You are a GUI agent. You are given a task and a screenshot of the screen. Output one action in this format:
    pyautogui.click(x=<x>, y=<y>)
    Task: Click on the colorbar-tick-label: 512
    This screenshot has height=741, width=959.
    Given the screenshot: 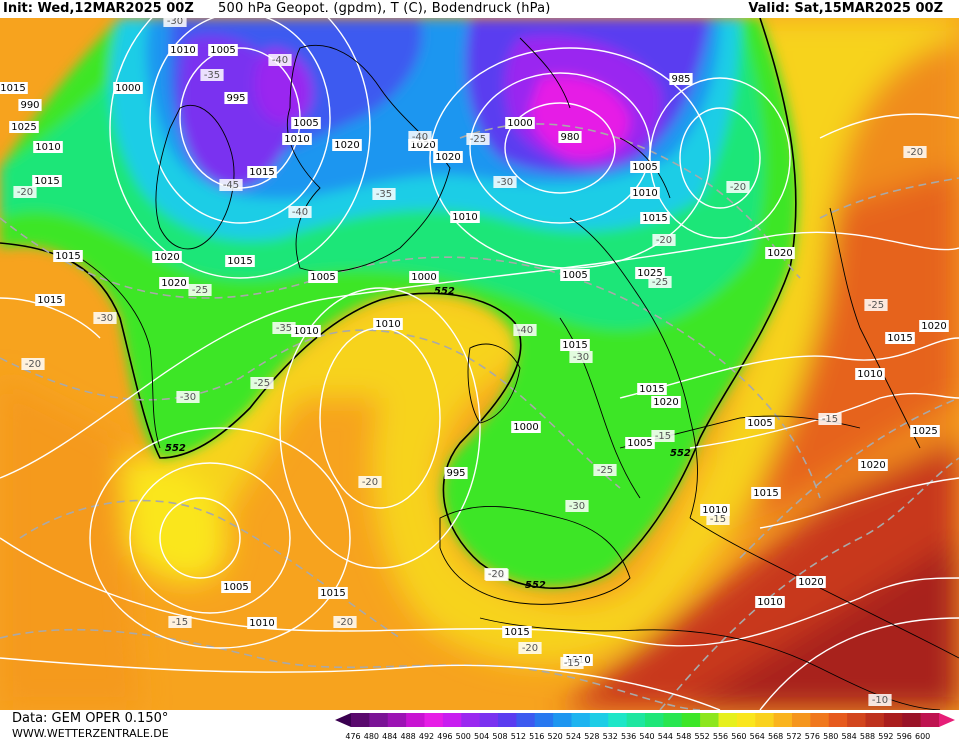 What is the action you would take?
    pyautogui.click(x=518, y=736)
    